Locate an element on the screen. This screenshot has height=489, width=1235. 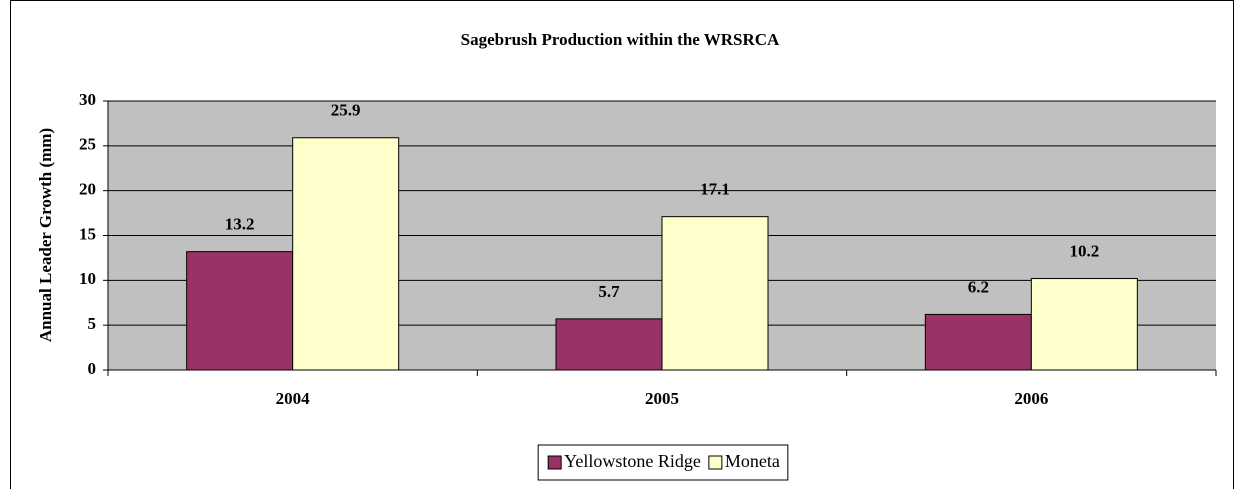
data-label: 17.1 is located at coordinates (715, 189).